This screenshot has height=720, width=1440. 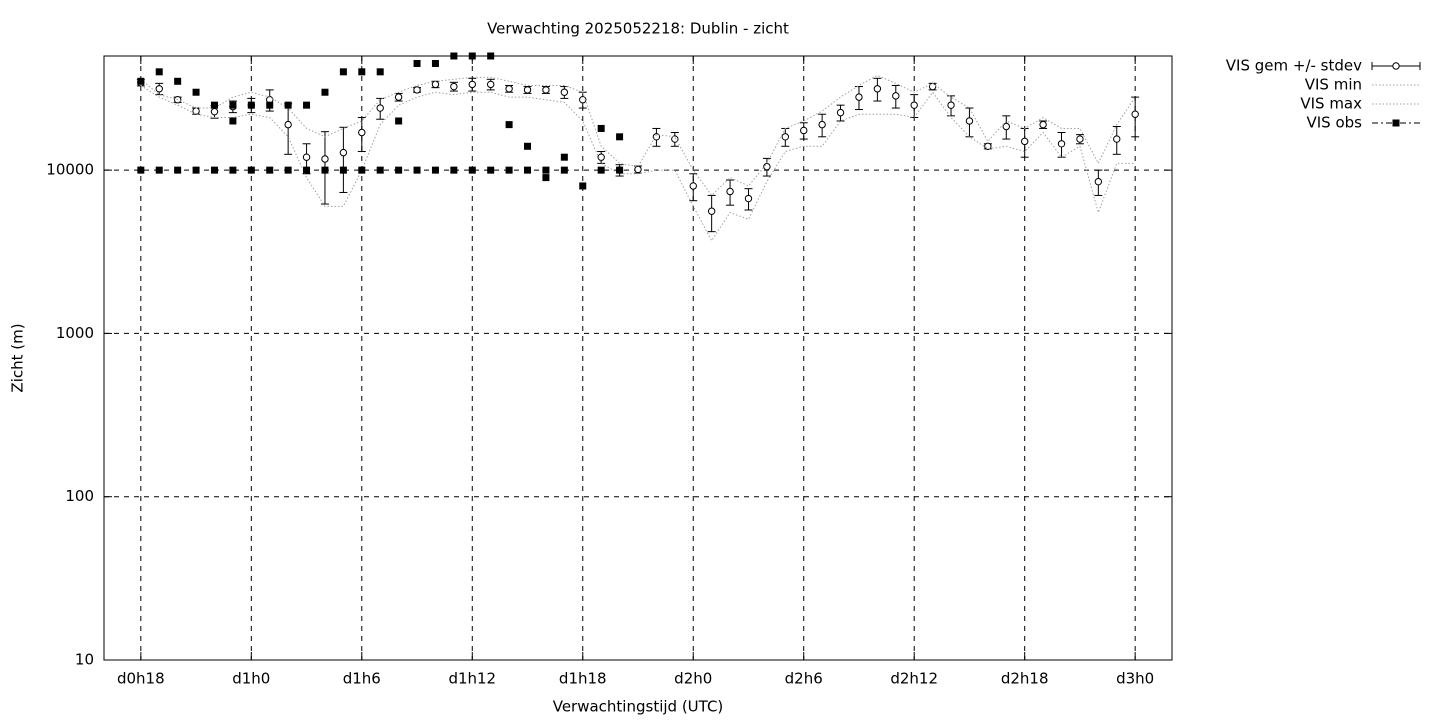 What do you see at coordinates (583, 679) in the screenshot?
I see `x-tick-label: d1h18` at bounding box center [583, 679].